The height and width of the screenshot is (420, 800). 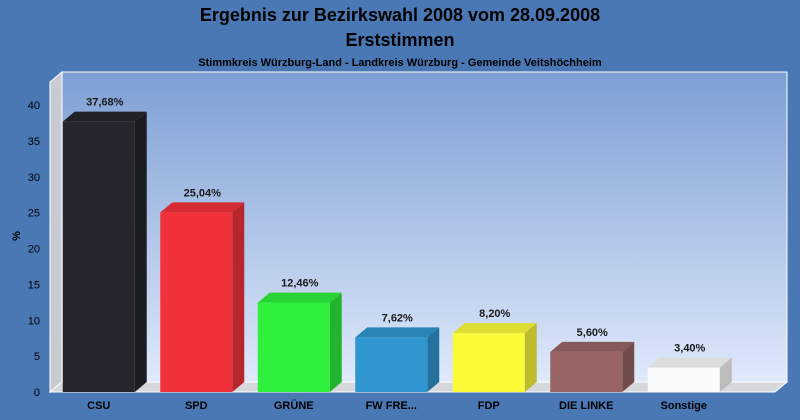 I want to click on bar-value-label: 7,62%, so click(x=397, y=318).